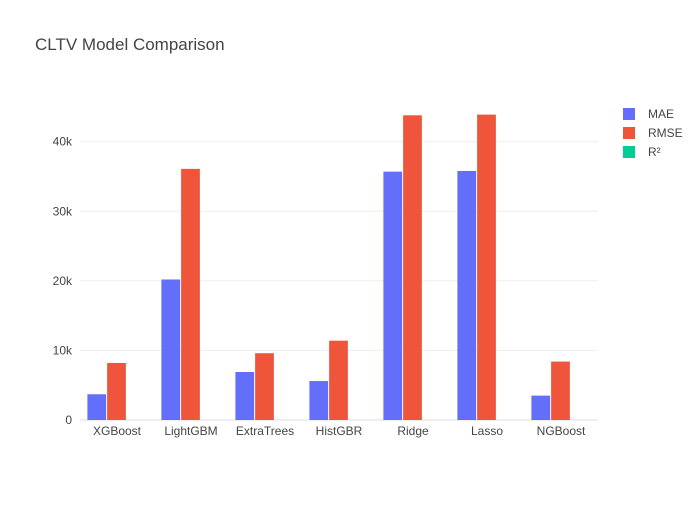 The height and width of the screenshot is (505, 700). What do you see at coordinates (540, 408) in the screenshot?
I see `bar-mae-ngboost` at bounding box center [540, 408].